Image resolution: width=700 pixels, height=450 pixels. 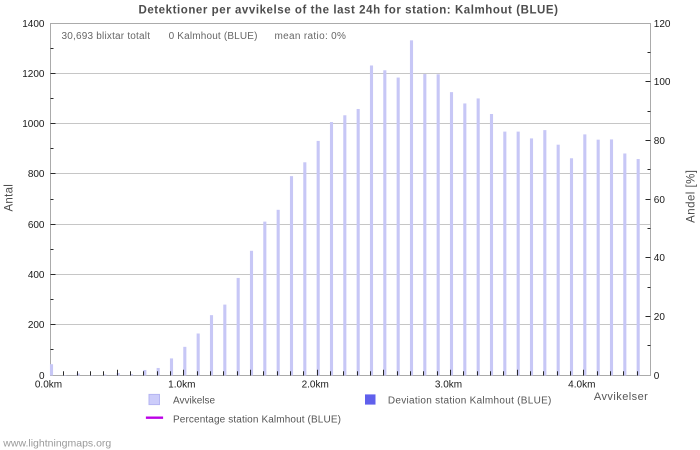 I want to click on svg-text: 1000, so click(x=33, y=124).